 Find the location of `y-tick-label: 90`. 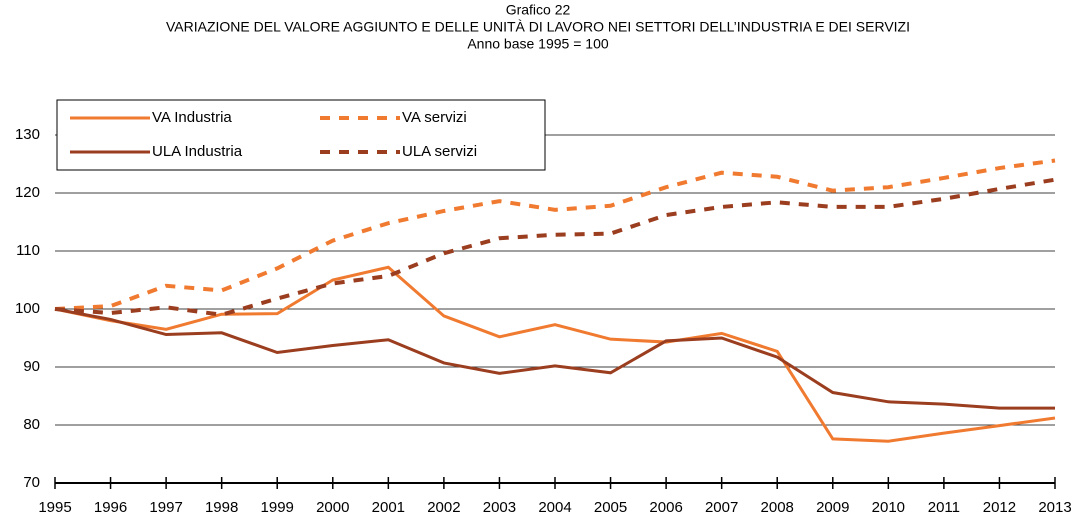

y-tick-label: 90 is located at coordinates (31, 366).